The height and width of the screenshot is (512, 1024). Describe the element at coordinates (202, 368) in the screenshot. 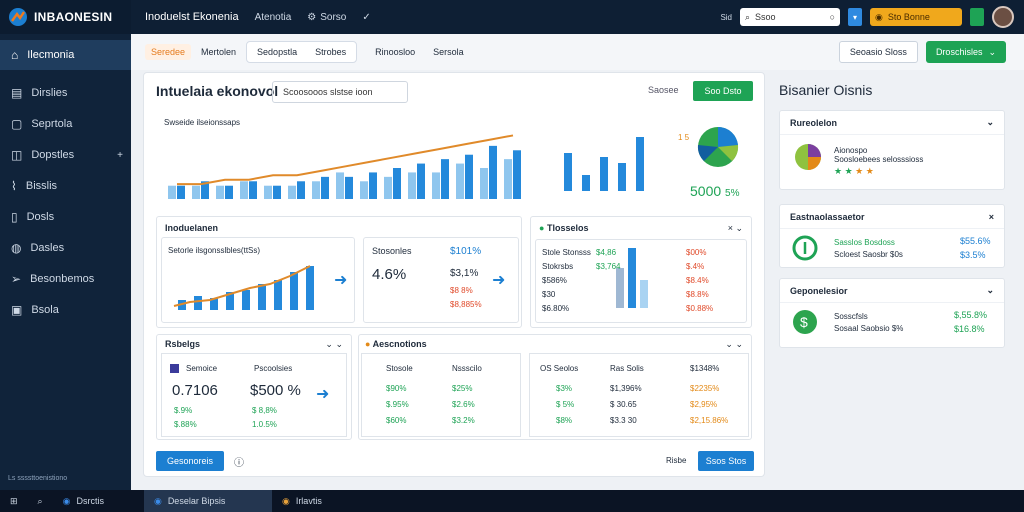

I see `col-1: Semoice` at that location.